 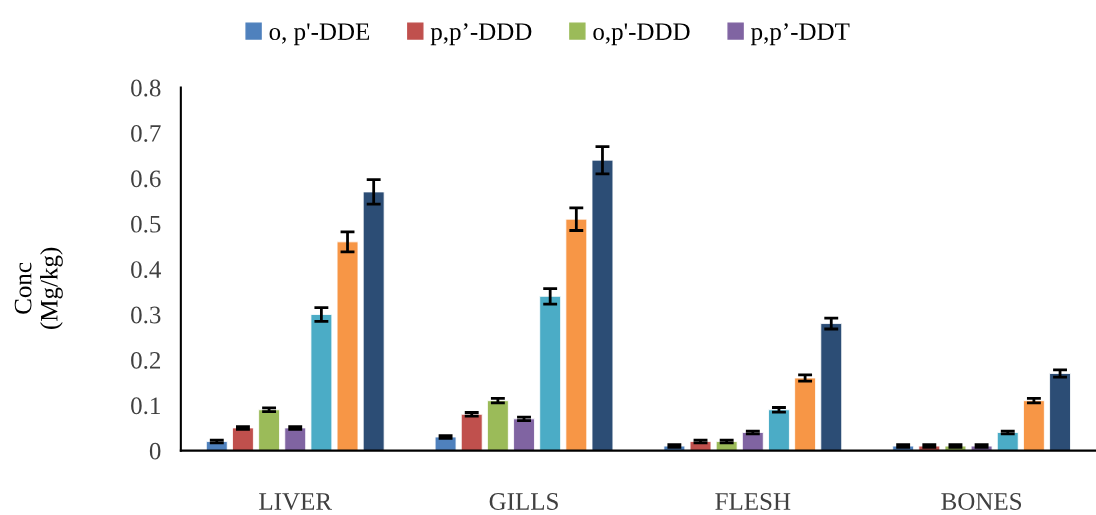 I want to click on y-tick-label: 0, so click(x=155, y=451).